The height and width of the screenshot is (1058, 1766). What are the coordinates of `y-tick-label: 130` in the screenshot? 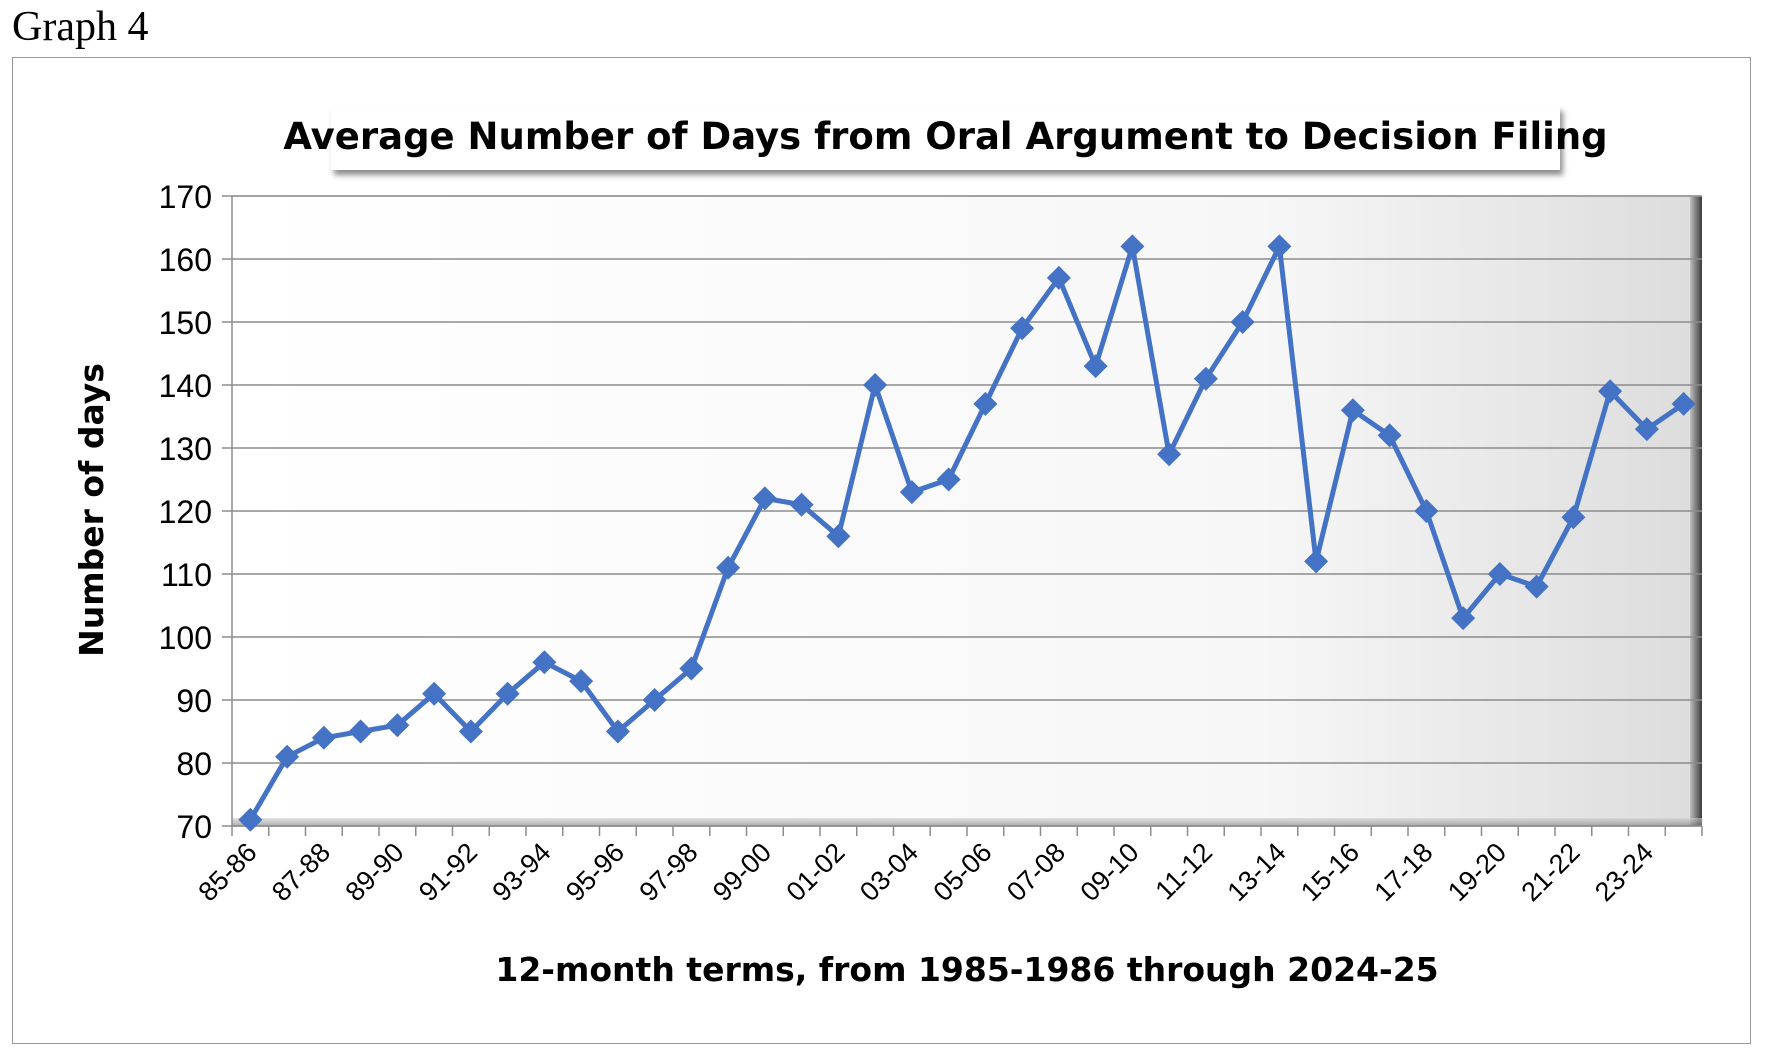 It's located at (185, 449).